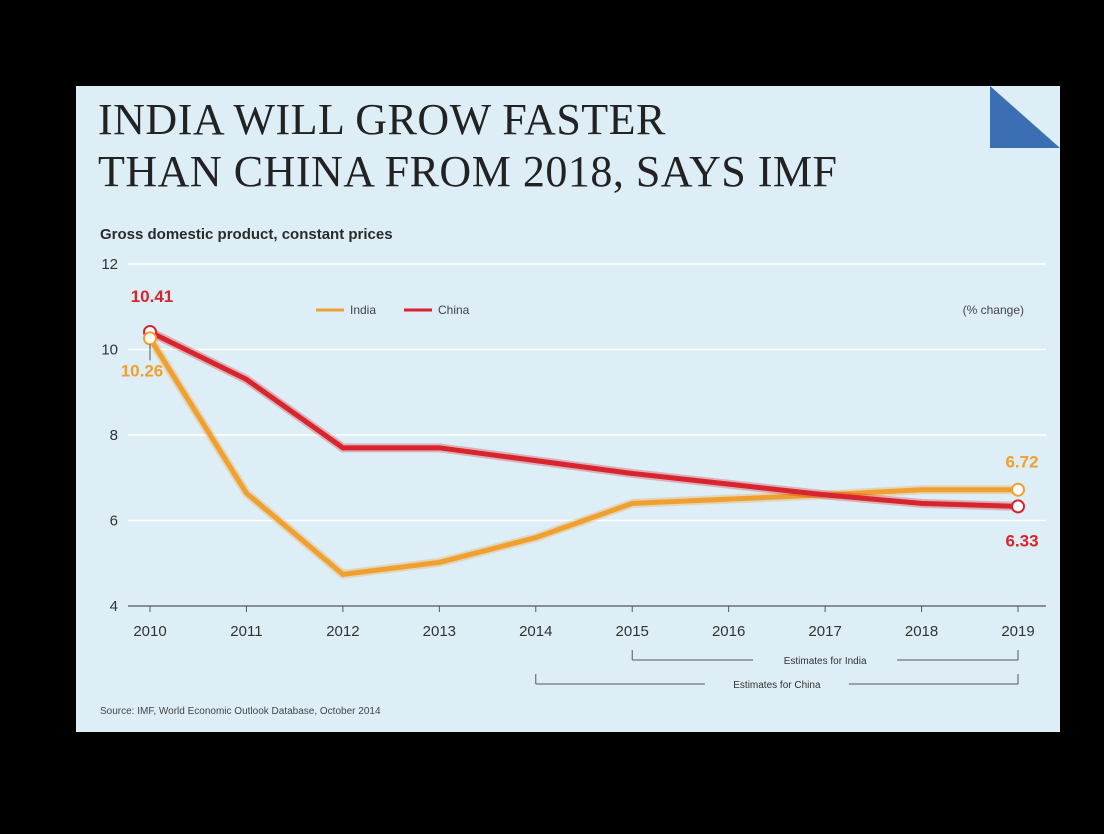 The image size is (1104, 834). I want to click on data-label: 10.41, so click(152, 296).